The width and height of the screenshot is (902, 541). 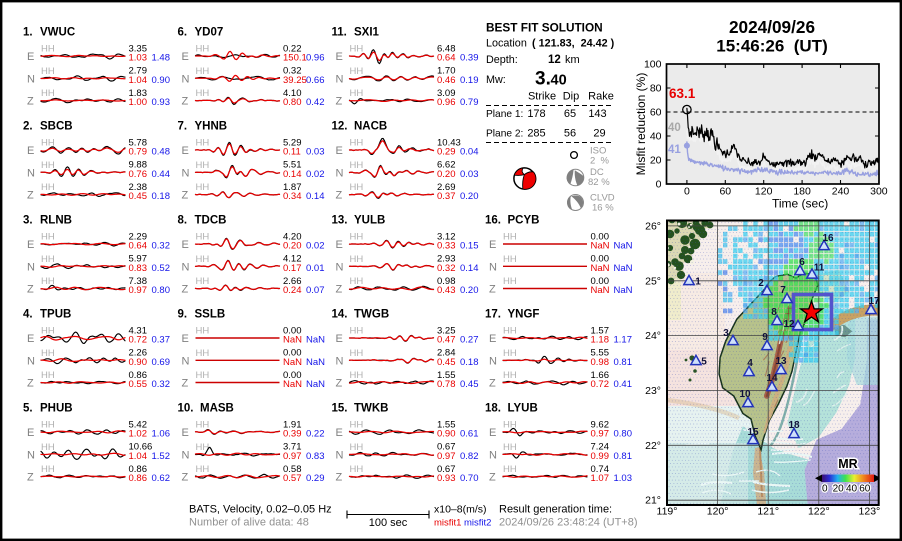 What do you see at coordinates (623, 384) in the screenshot?
I see `svg-text: 0.41` at bounding box center [623, 384].